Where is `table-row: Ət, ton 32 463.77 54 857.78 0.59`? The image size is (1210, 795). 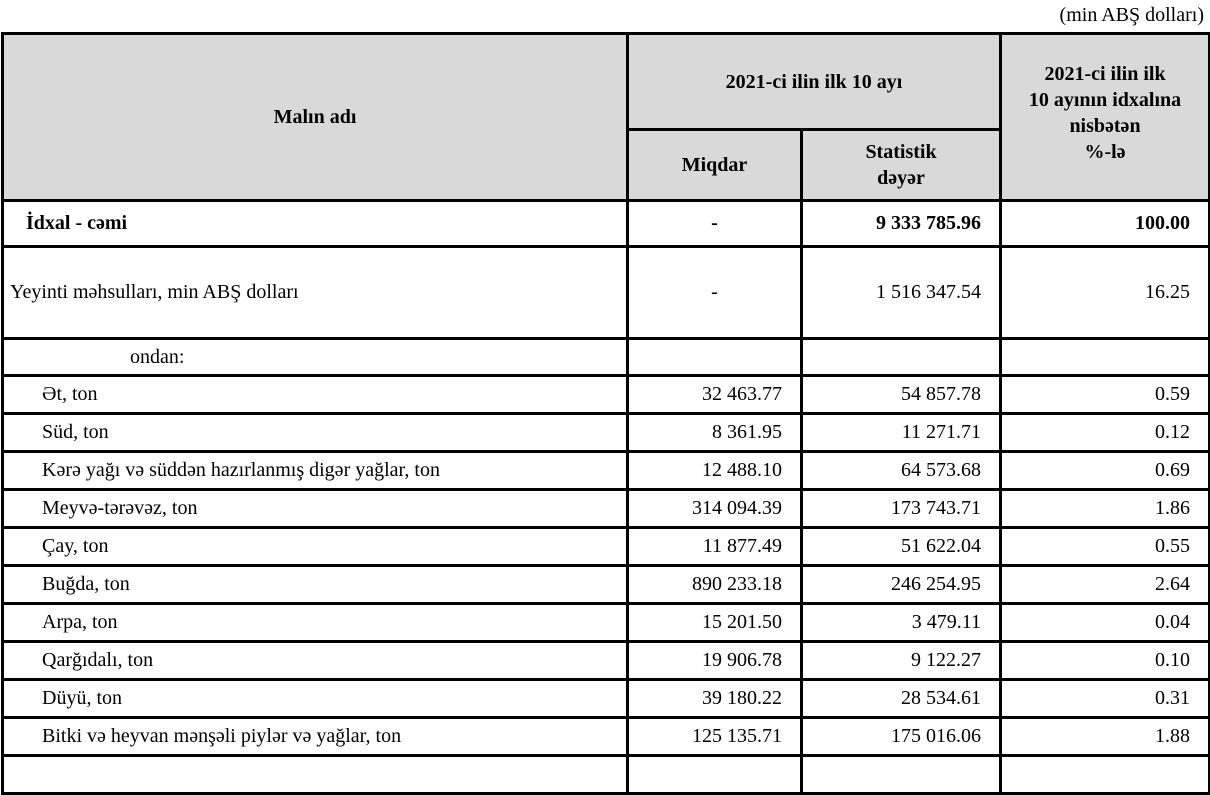 table-row: Ət, ton 32 463.77 54 857.78 0.59 is located at coordinates (605, 394).